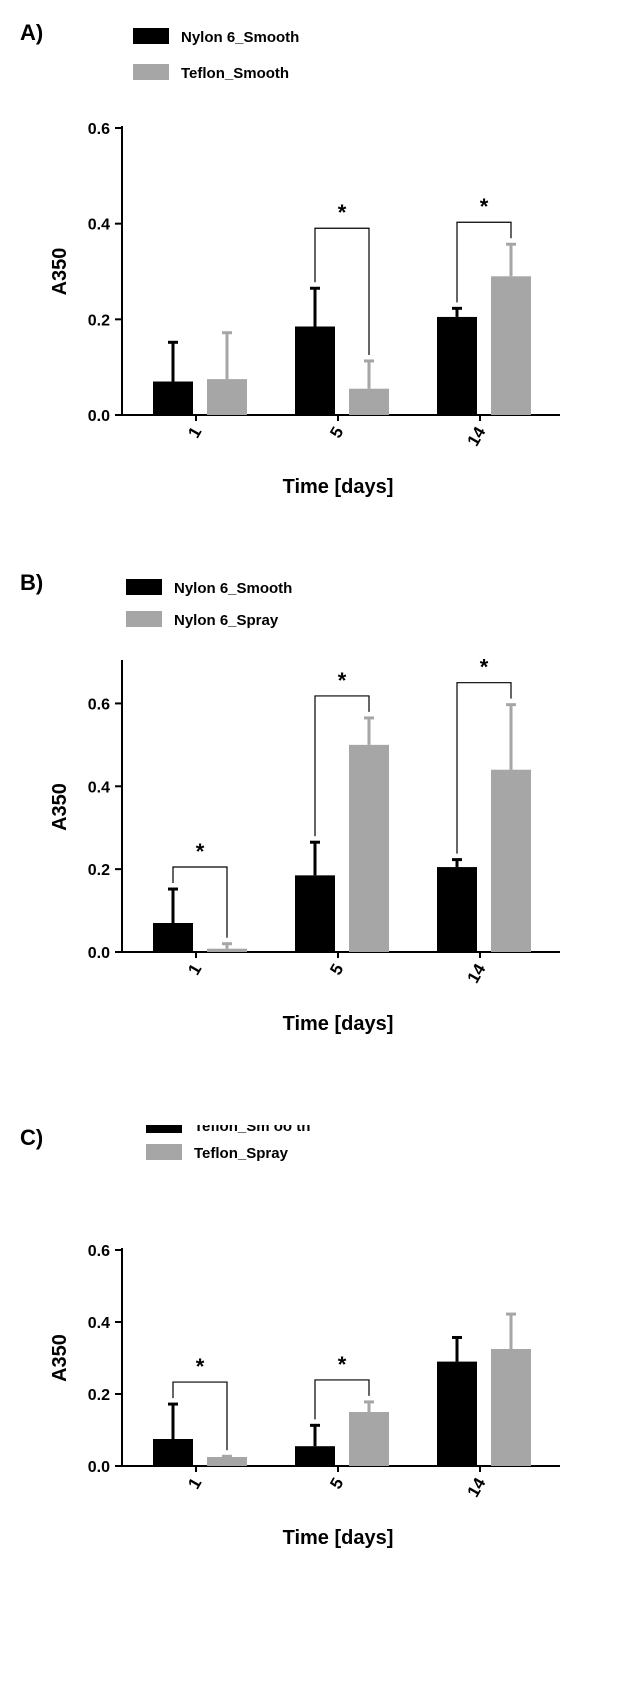 The image size is (617, 1708). I want to click on legend-label: Teflon_Spray, so click(241, 1153).